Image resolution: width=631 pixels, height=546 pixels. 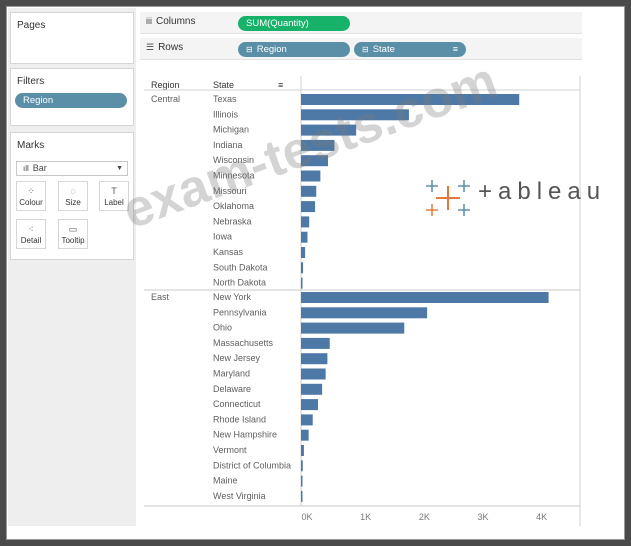 I want to click on state-label: Kansas, so click(x=228, y=252).